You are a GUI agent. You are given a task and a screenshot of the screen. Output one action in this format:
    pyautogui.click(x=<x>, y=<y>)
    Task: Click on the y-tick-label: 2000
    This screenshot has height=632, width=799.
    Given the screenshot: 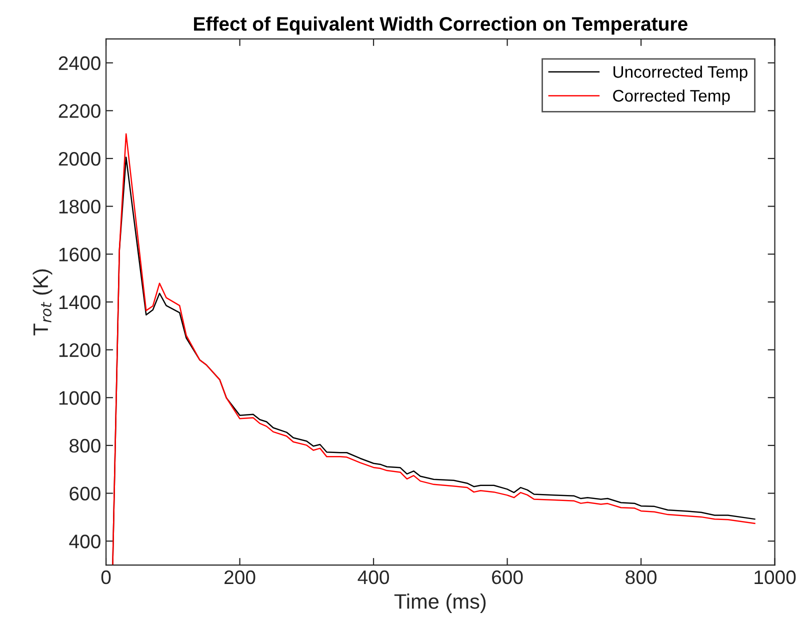 What is the action you would take?
    pyautogui.click(x=79, y=159)
    